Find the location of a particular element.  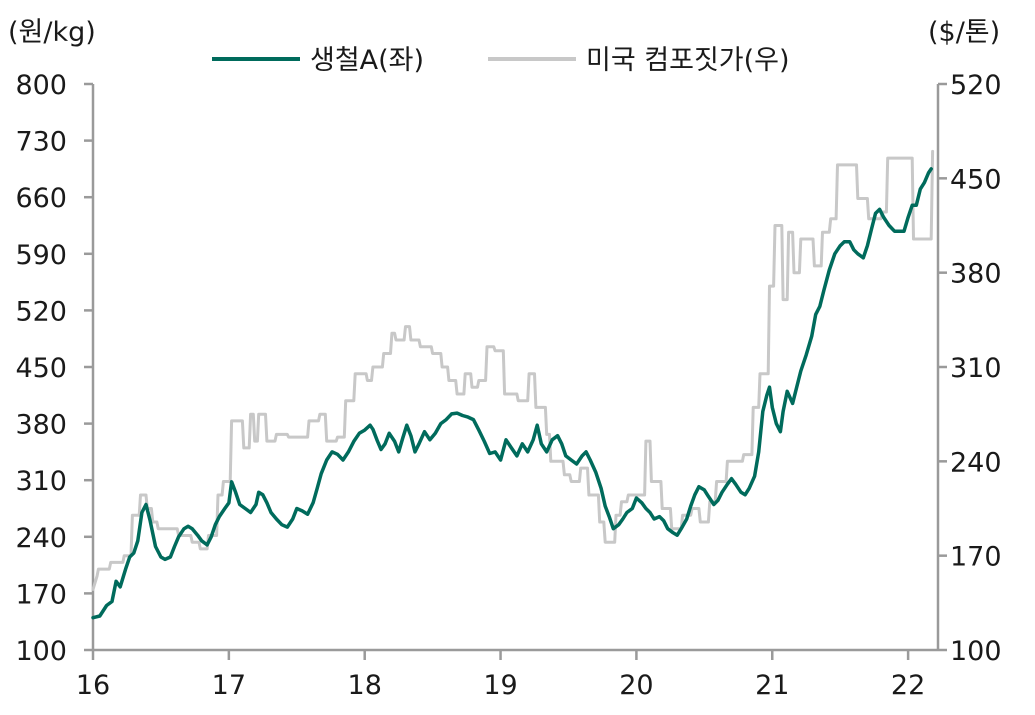

legend: 생철A(좌) 미국 컴포짓가(우) is located at coordinates (501, 60).